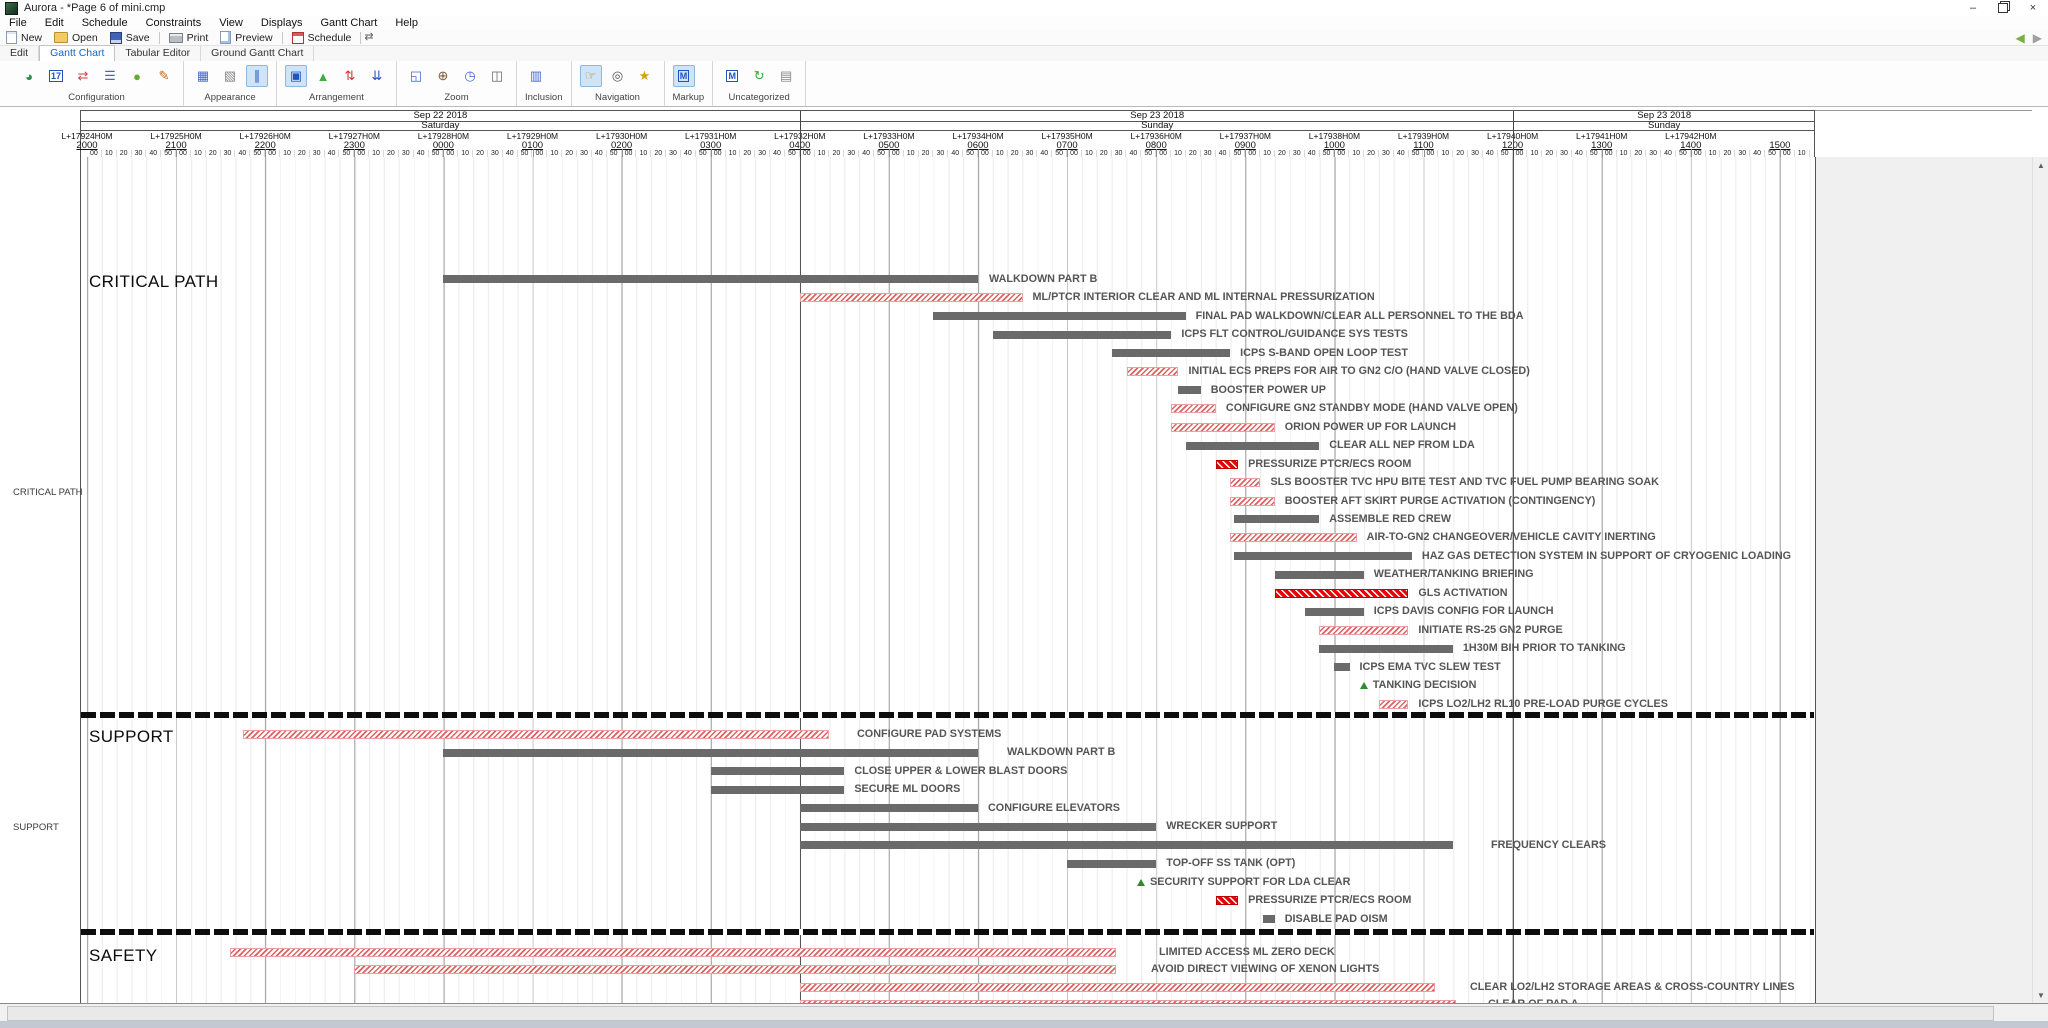 Image resolution: width=2048 pixels, height=1028 pixels. I want to click on zoom-page-icon: ◫, so click(497, 75).